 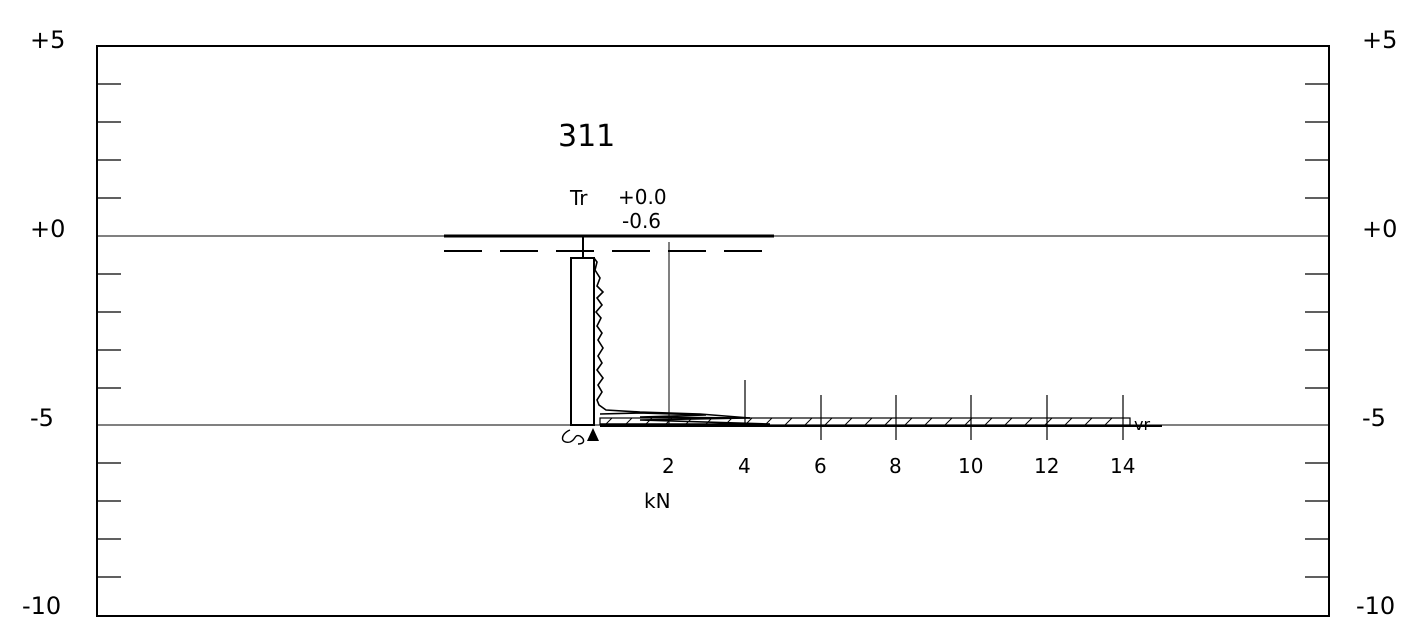 I want to click on force-tick-label: 8, so click(x=895, y=466).